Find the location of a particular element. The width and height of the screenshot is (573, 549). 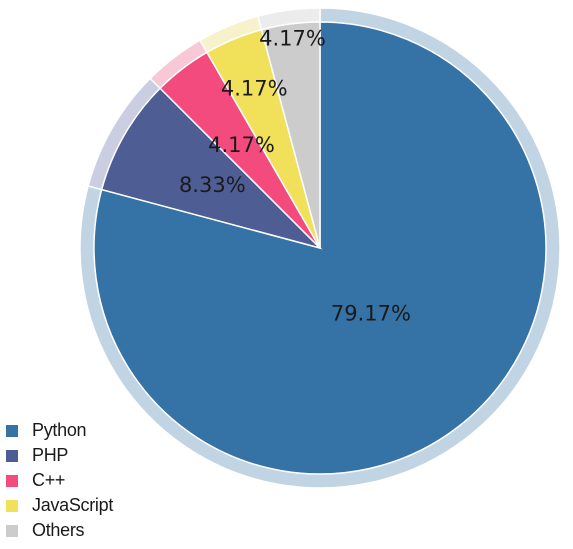

legend-item-javascript: JavaScript is located at coordinates (59, 505).